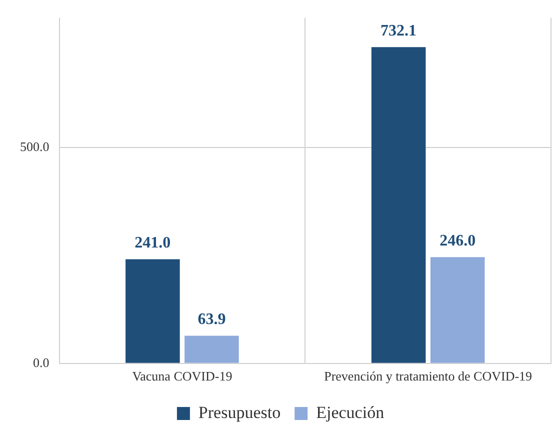 The image size is (557, 432). I want to click on legend-label: Ejecución, so click(350, 412).